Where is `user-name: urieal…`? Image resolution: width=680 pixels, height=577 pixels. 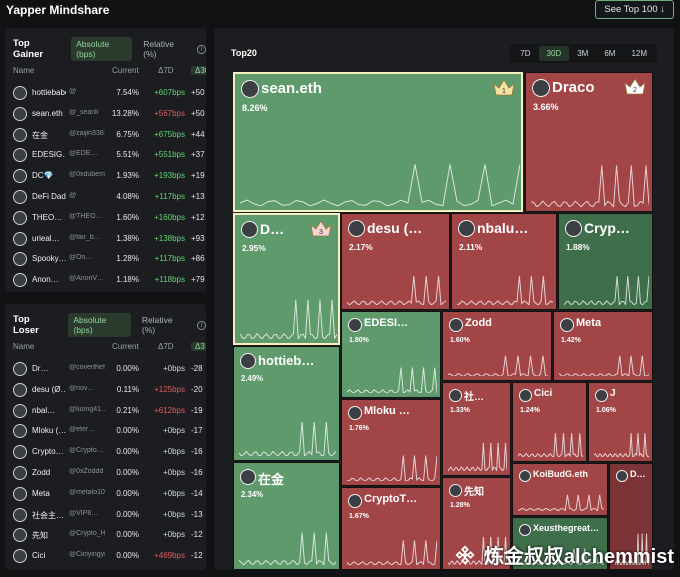 user-name: urieal… is located at coordinates (46, 238).